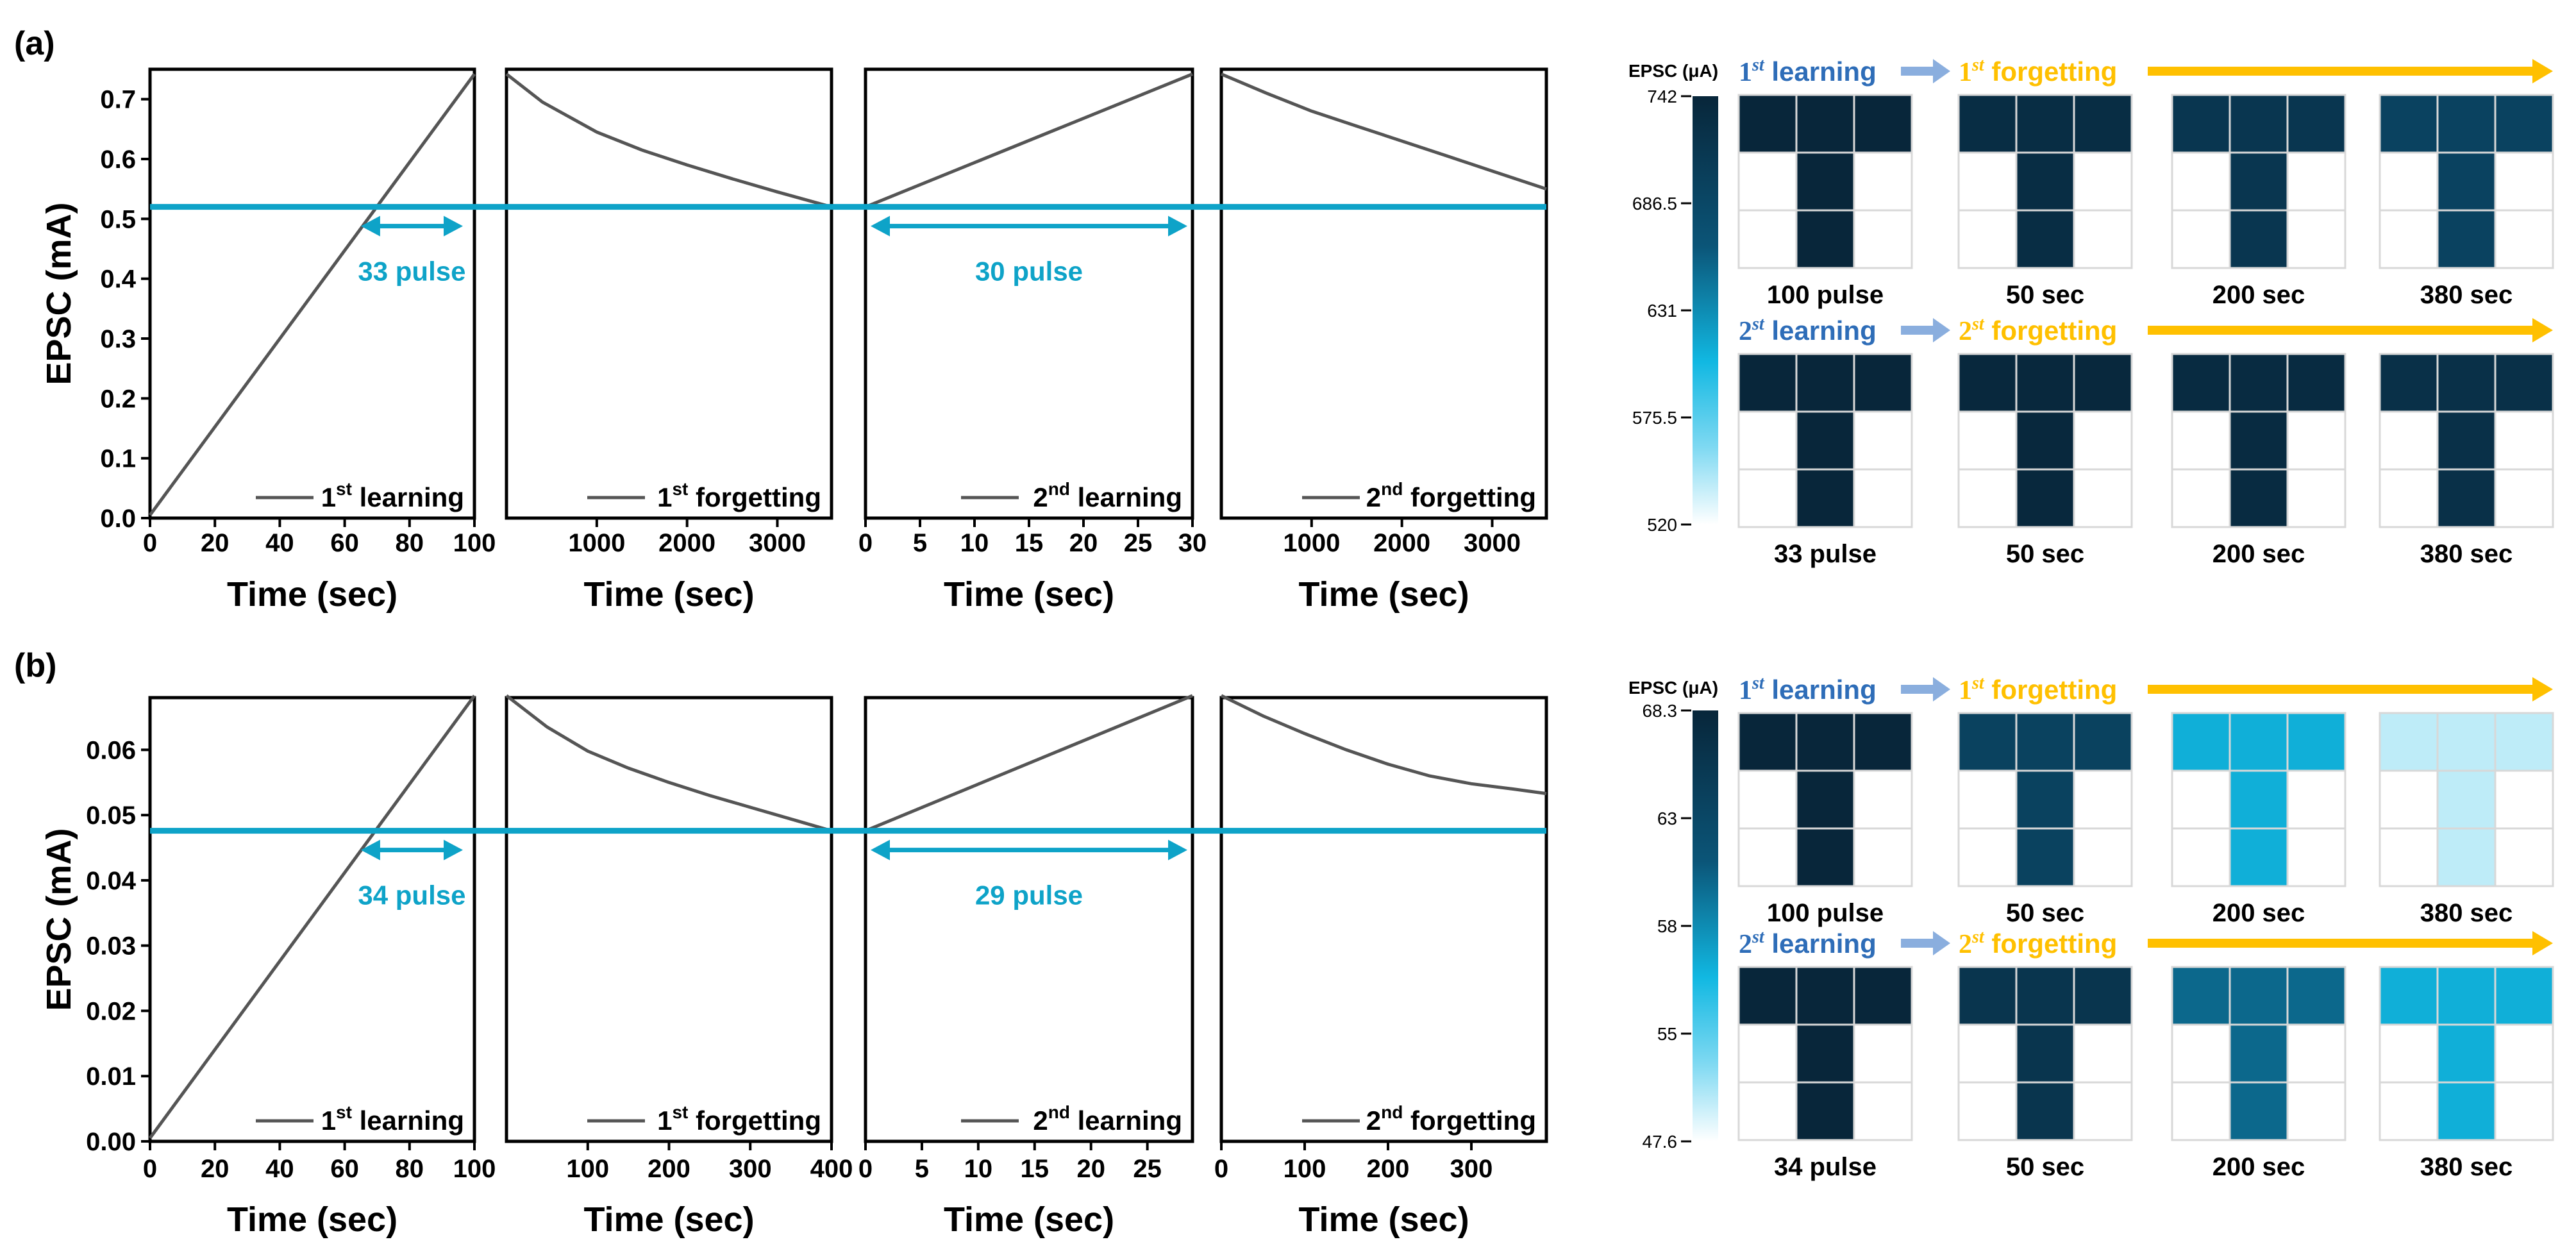 This screenshot has width=2576, height=1251. Describe the element at coordinates (1667, 926) in the screenshot. I see `colorbar-tick-label: 58` at that location.